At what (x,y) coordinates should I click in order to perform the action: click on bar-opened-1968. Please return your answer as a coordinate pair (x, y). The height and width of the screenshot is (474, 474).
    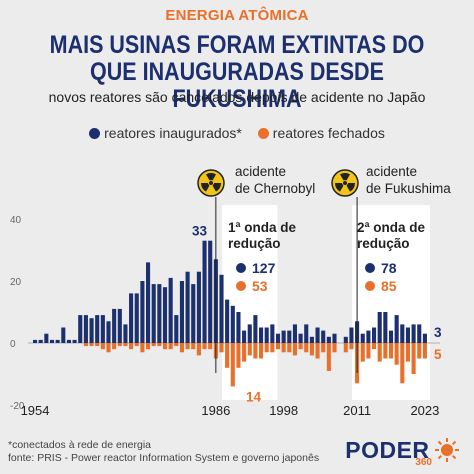
    Looking at the image, I should click on (114, 325).